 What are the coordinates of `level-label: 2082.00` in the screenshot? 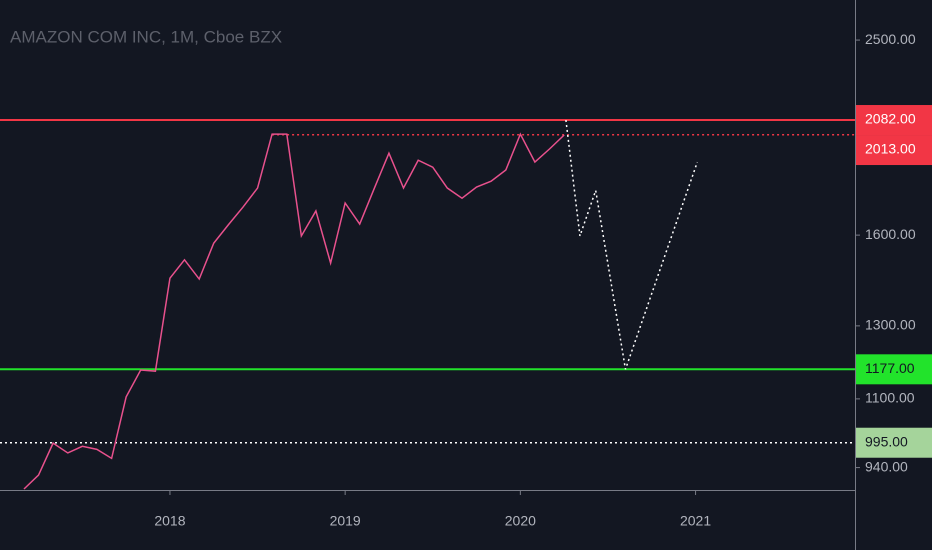 It's located at (890, 119).